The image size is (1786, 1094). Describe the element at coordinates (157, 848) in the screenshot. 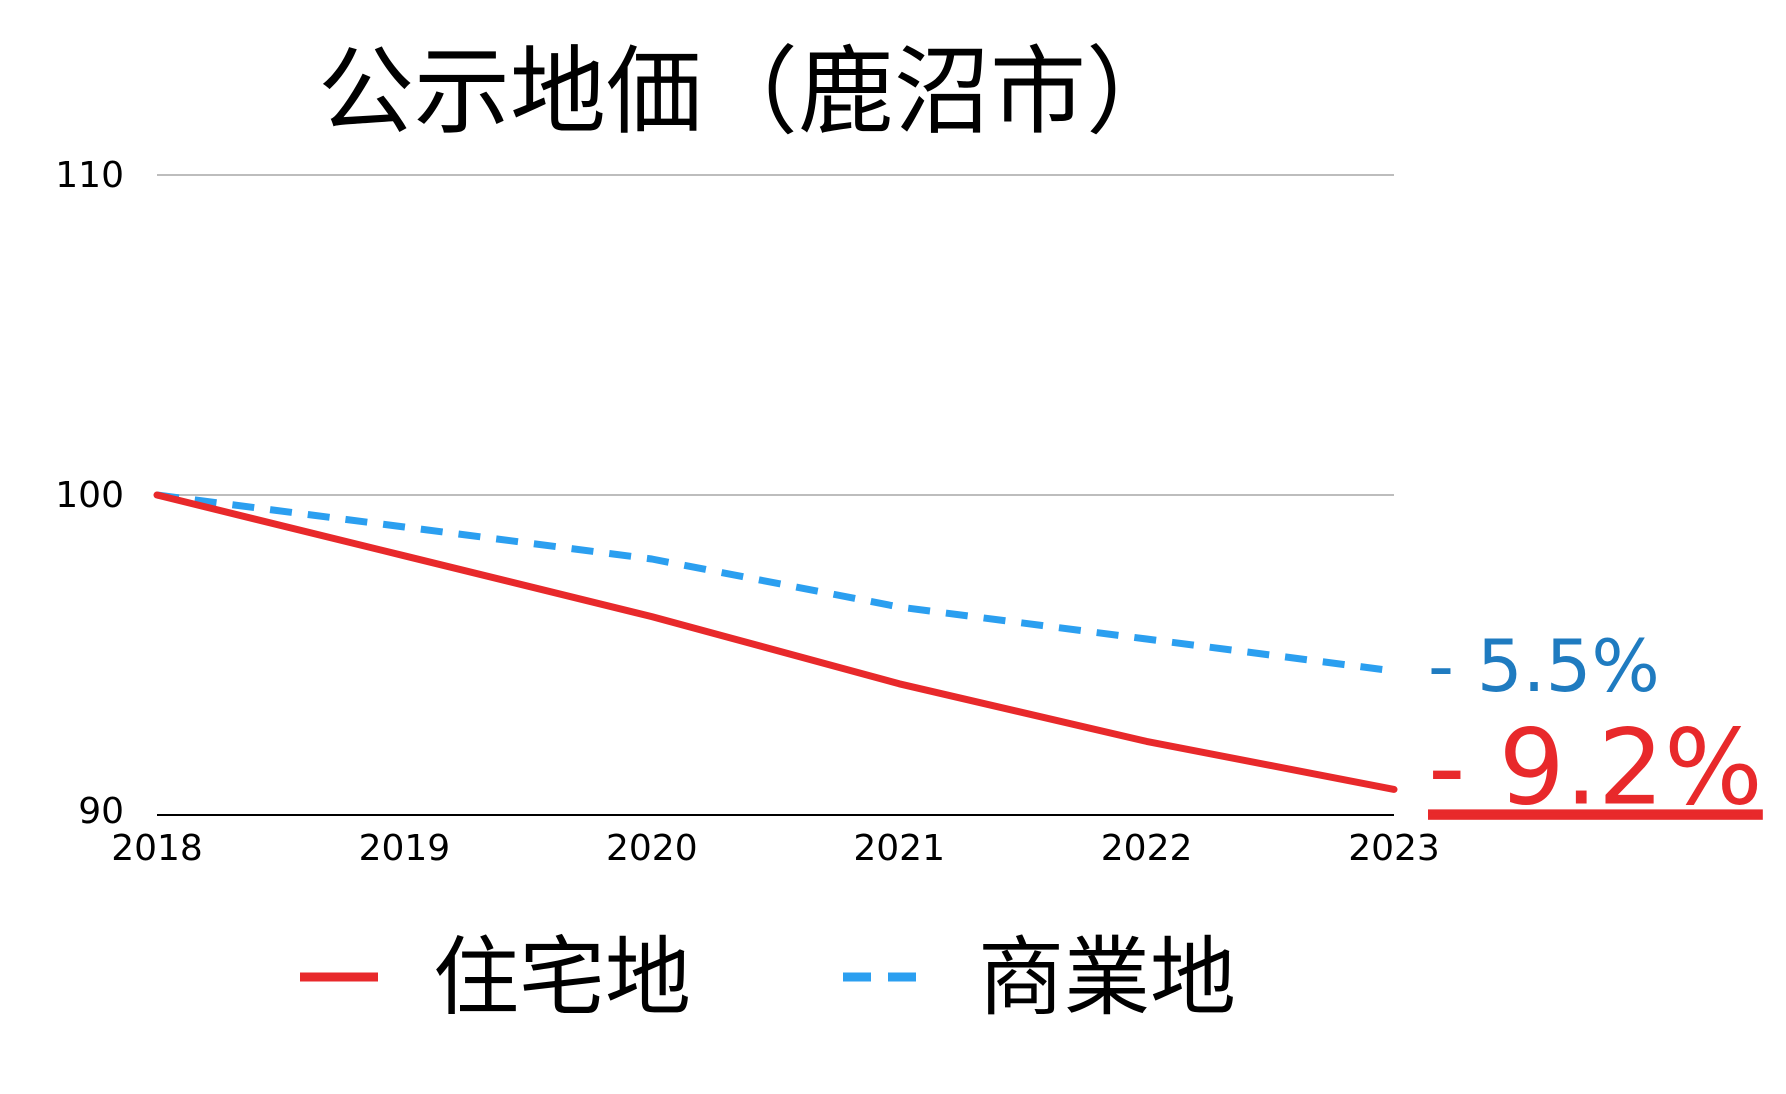

I see `x-tick-label: 2018` at that location.